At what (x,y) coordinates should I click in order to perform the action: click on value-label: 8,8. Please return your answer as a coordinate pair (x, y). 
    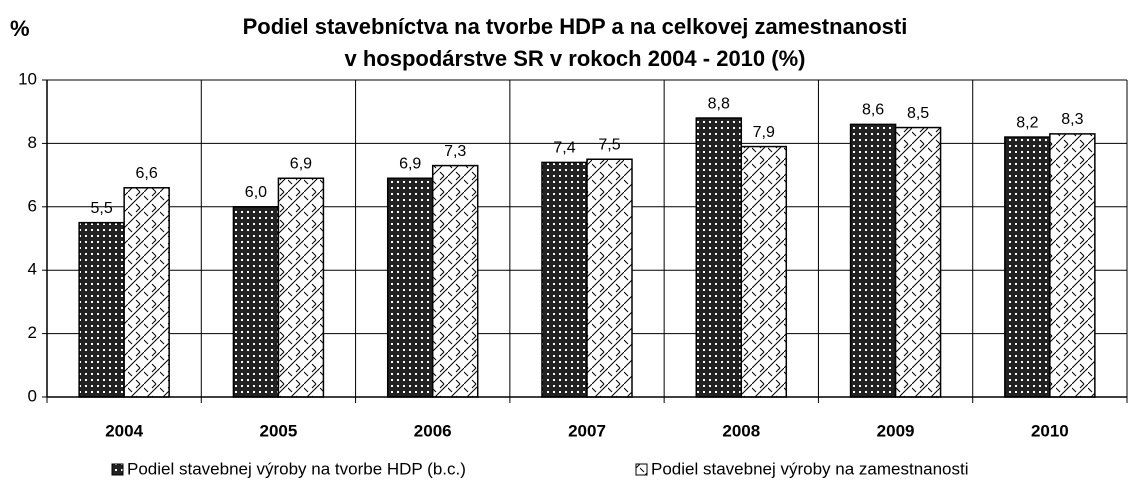
    Looking at the image, I should click on (719, 103).